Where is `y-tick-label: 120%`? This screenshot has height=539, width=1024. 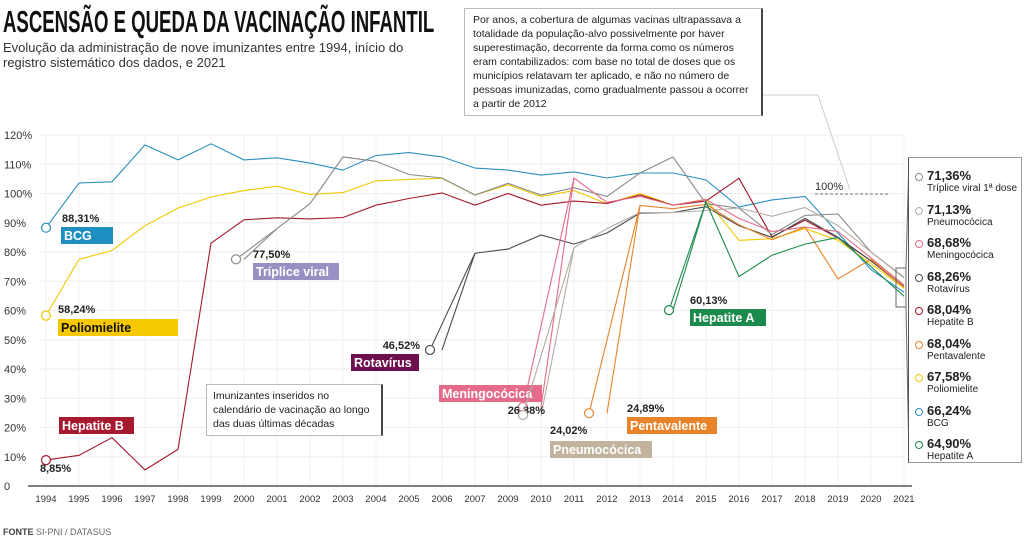
y-tick-label: 120% is located at coordinates (18, 136).